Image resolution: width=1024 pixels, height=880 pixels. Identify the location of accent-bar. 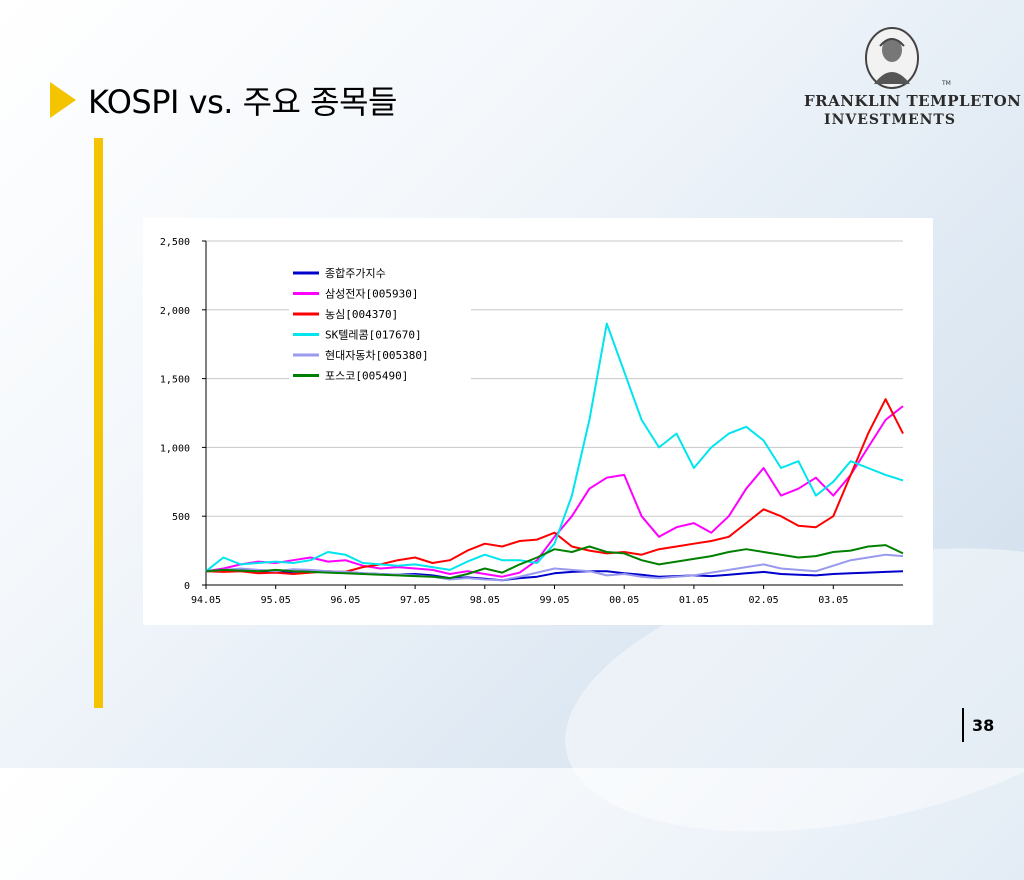
(98, 423).